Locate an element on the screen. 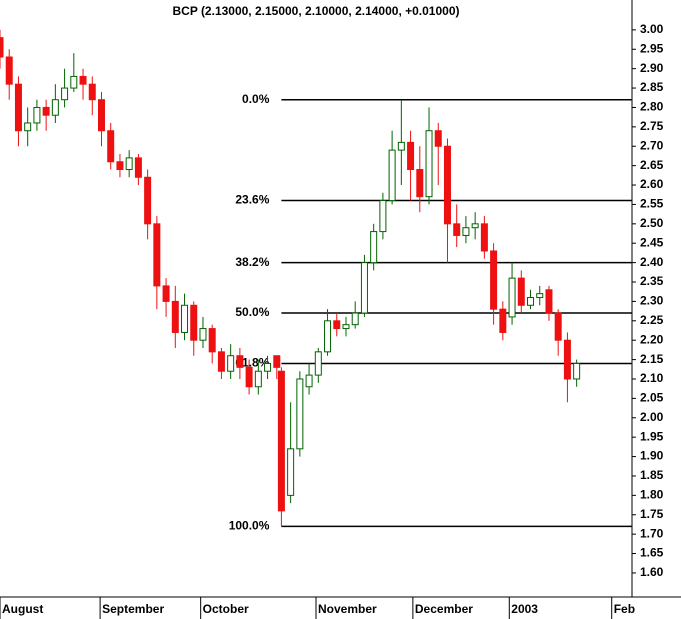  y-tick-label: 2.55 is located at coordinates (652, 204).